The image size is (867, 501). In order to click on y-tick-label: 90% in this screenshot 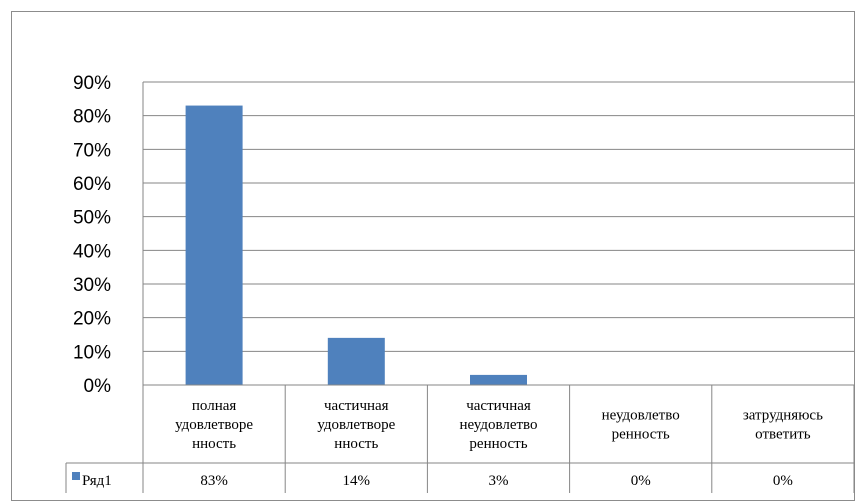, I will do `click(92, 83)`.